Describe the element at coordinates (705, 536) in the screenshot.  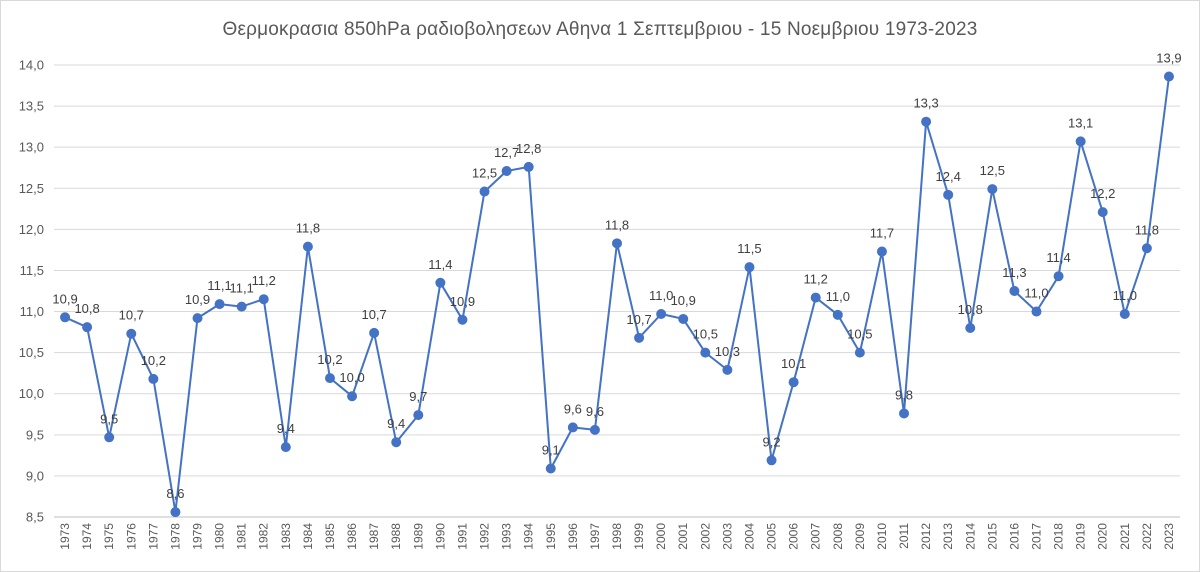
I see `x-tick-label: 2002` at that location.